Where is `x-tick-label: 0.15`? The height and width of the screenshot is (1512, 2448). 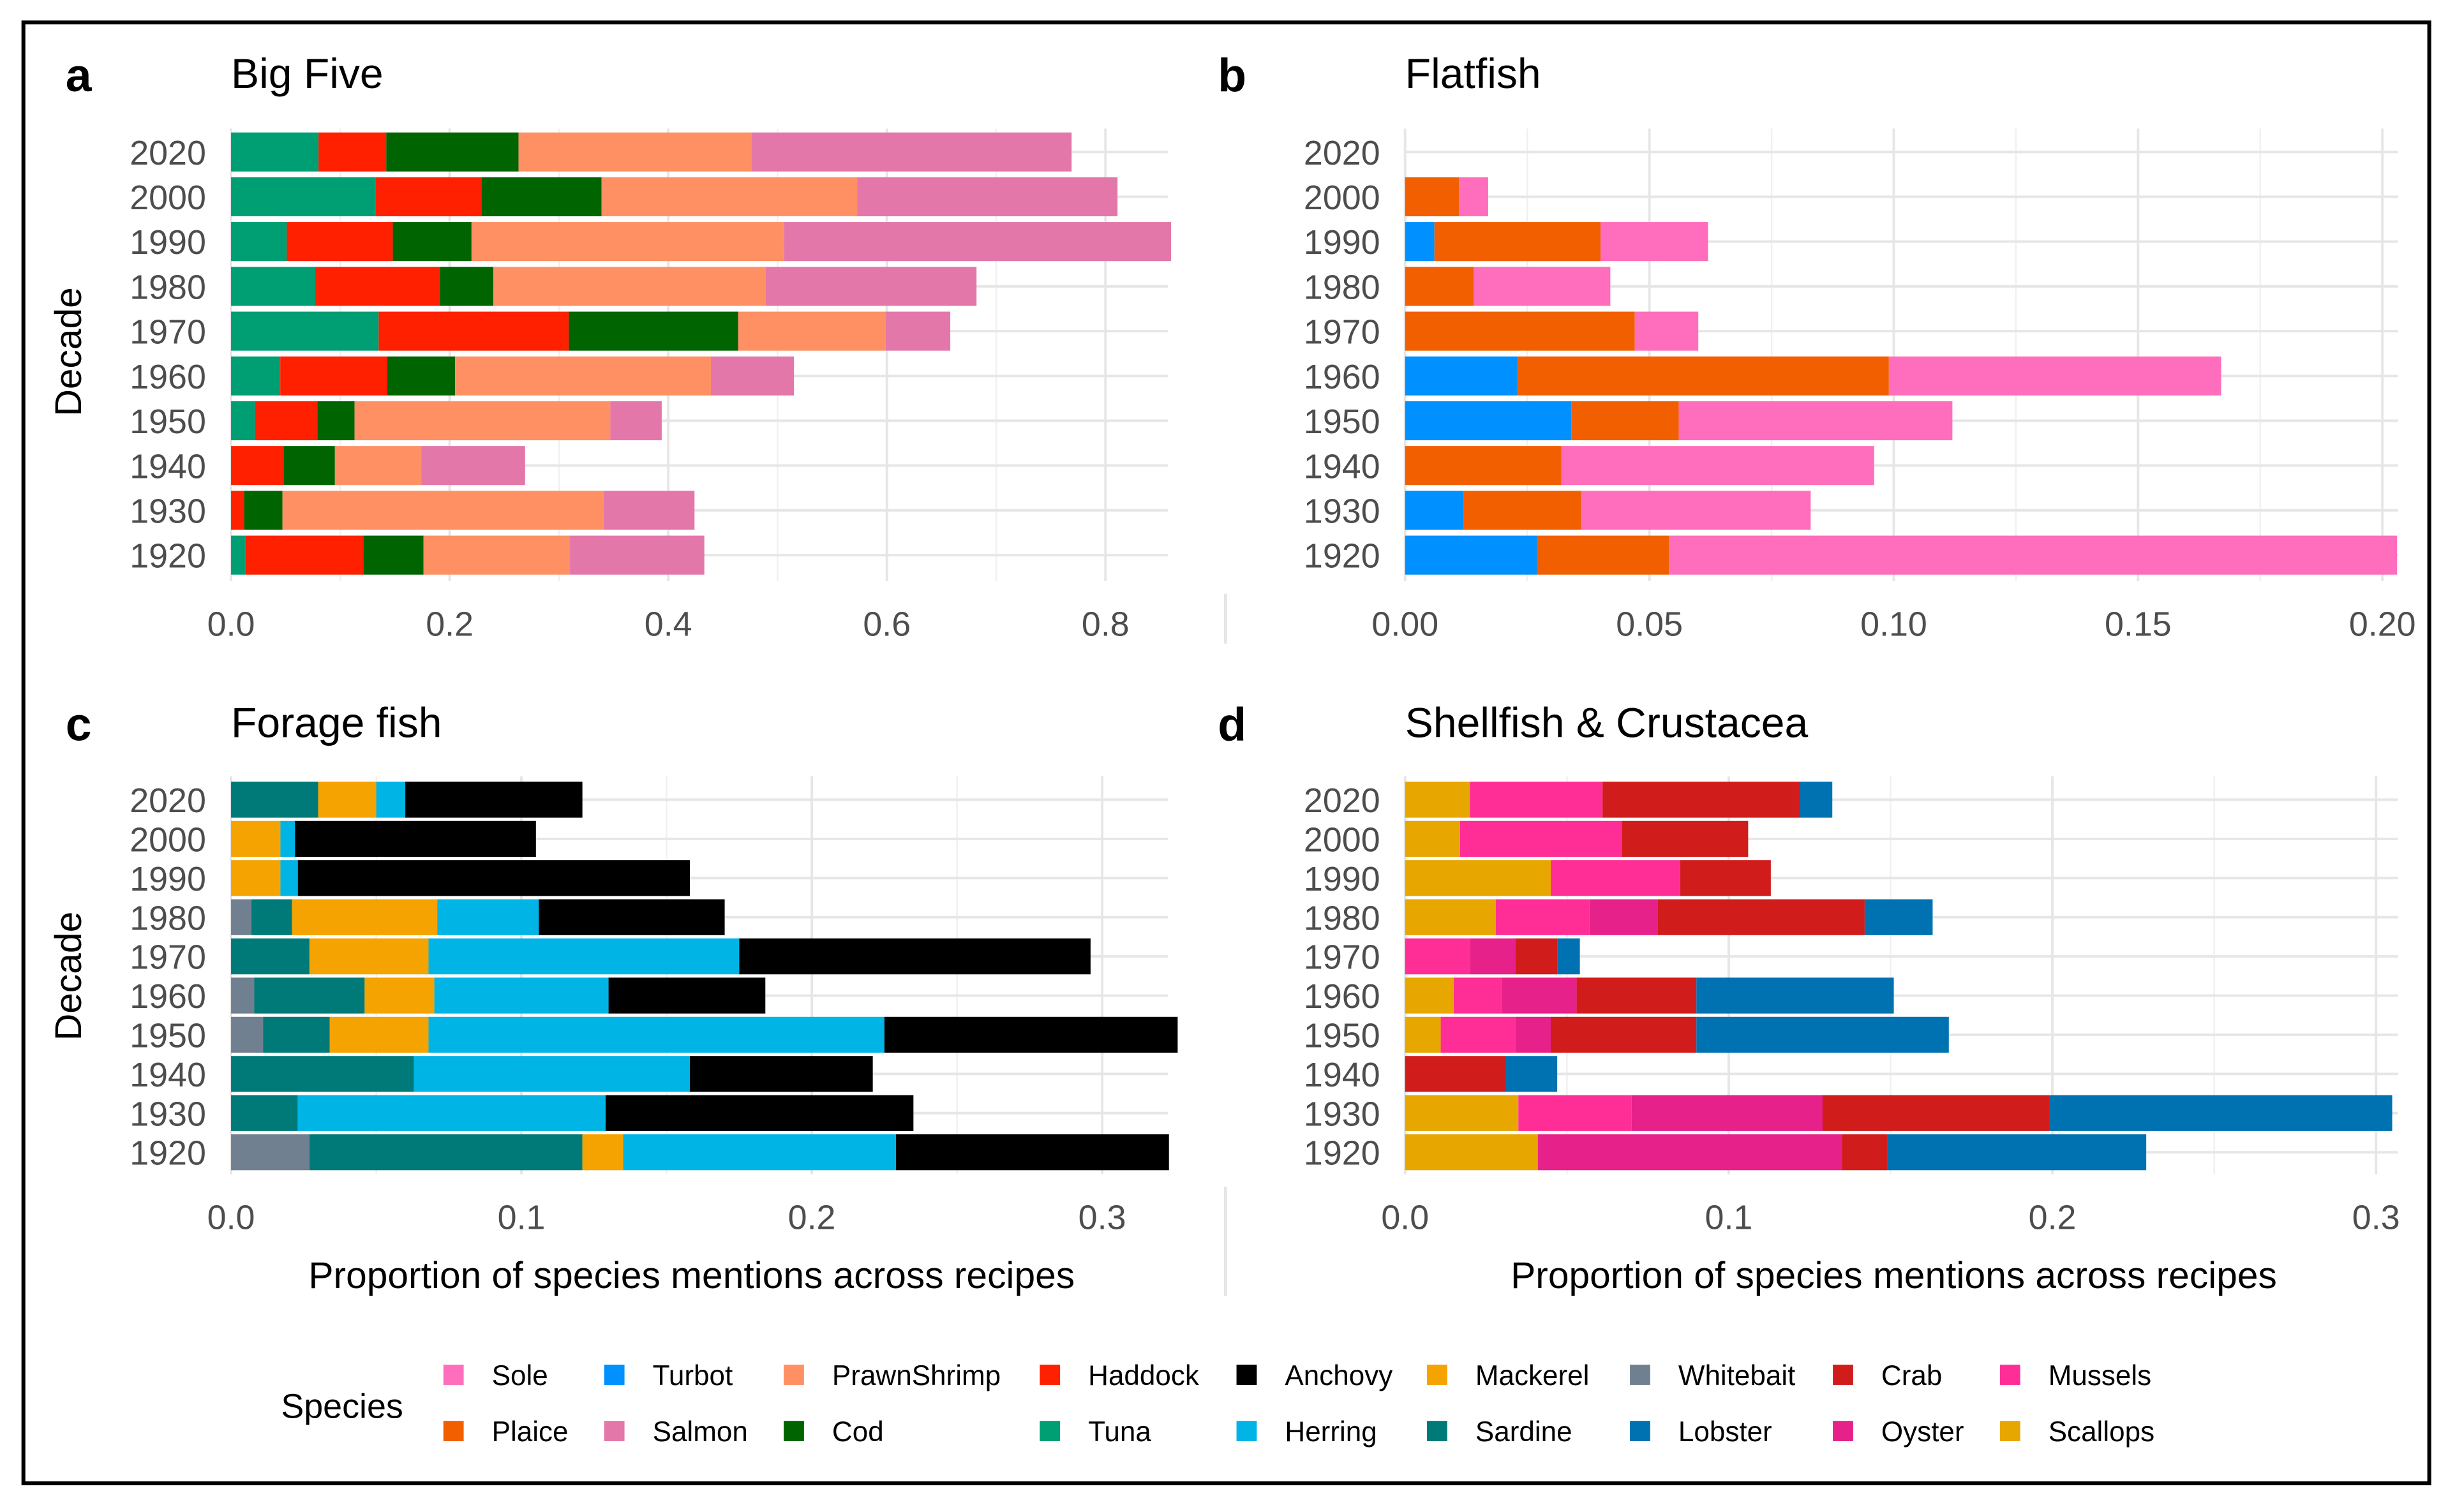
x-tick-label: 0.15 is located at coordinates (2138, 624).